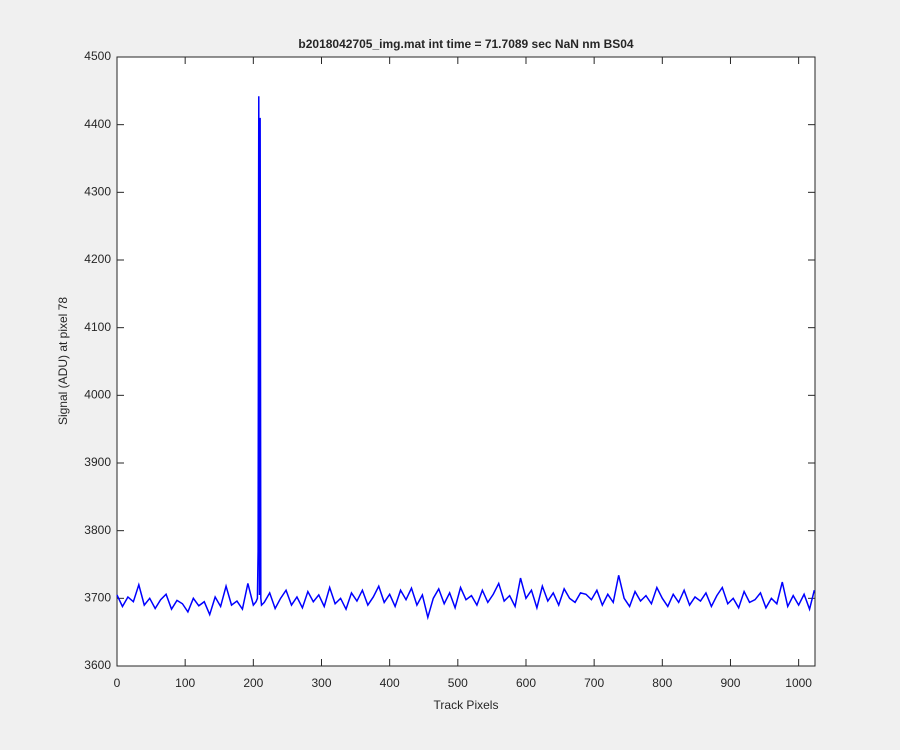 This screenshot has width=900, height=750. I want to click on x-tick-label: 700, so click(594, 683).